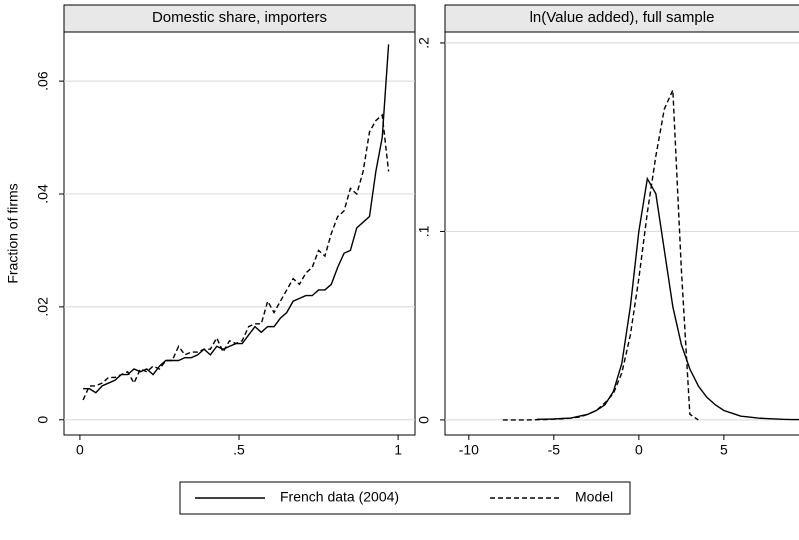  What do you see at coordinates (724, 450) in the screenshot?
I see `x-tick-label: 5` at bounding box center [724, 450].